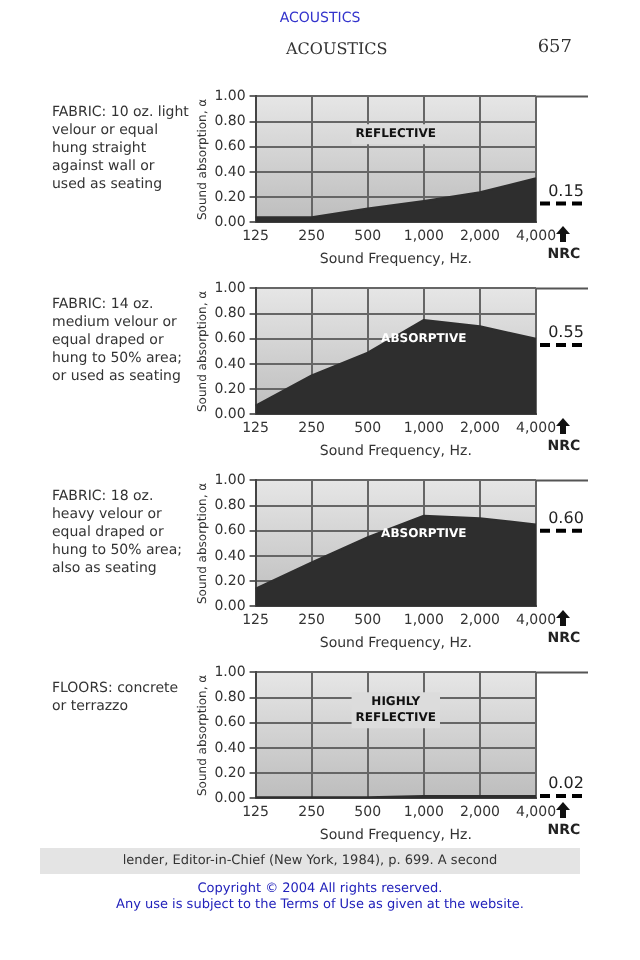  What do you see at coordinates (337, 49) in the screenshot?
I see `text: ACOUSTICS` at bounding box center [337, 49].